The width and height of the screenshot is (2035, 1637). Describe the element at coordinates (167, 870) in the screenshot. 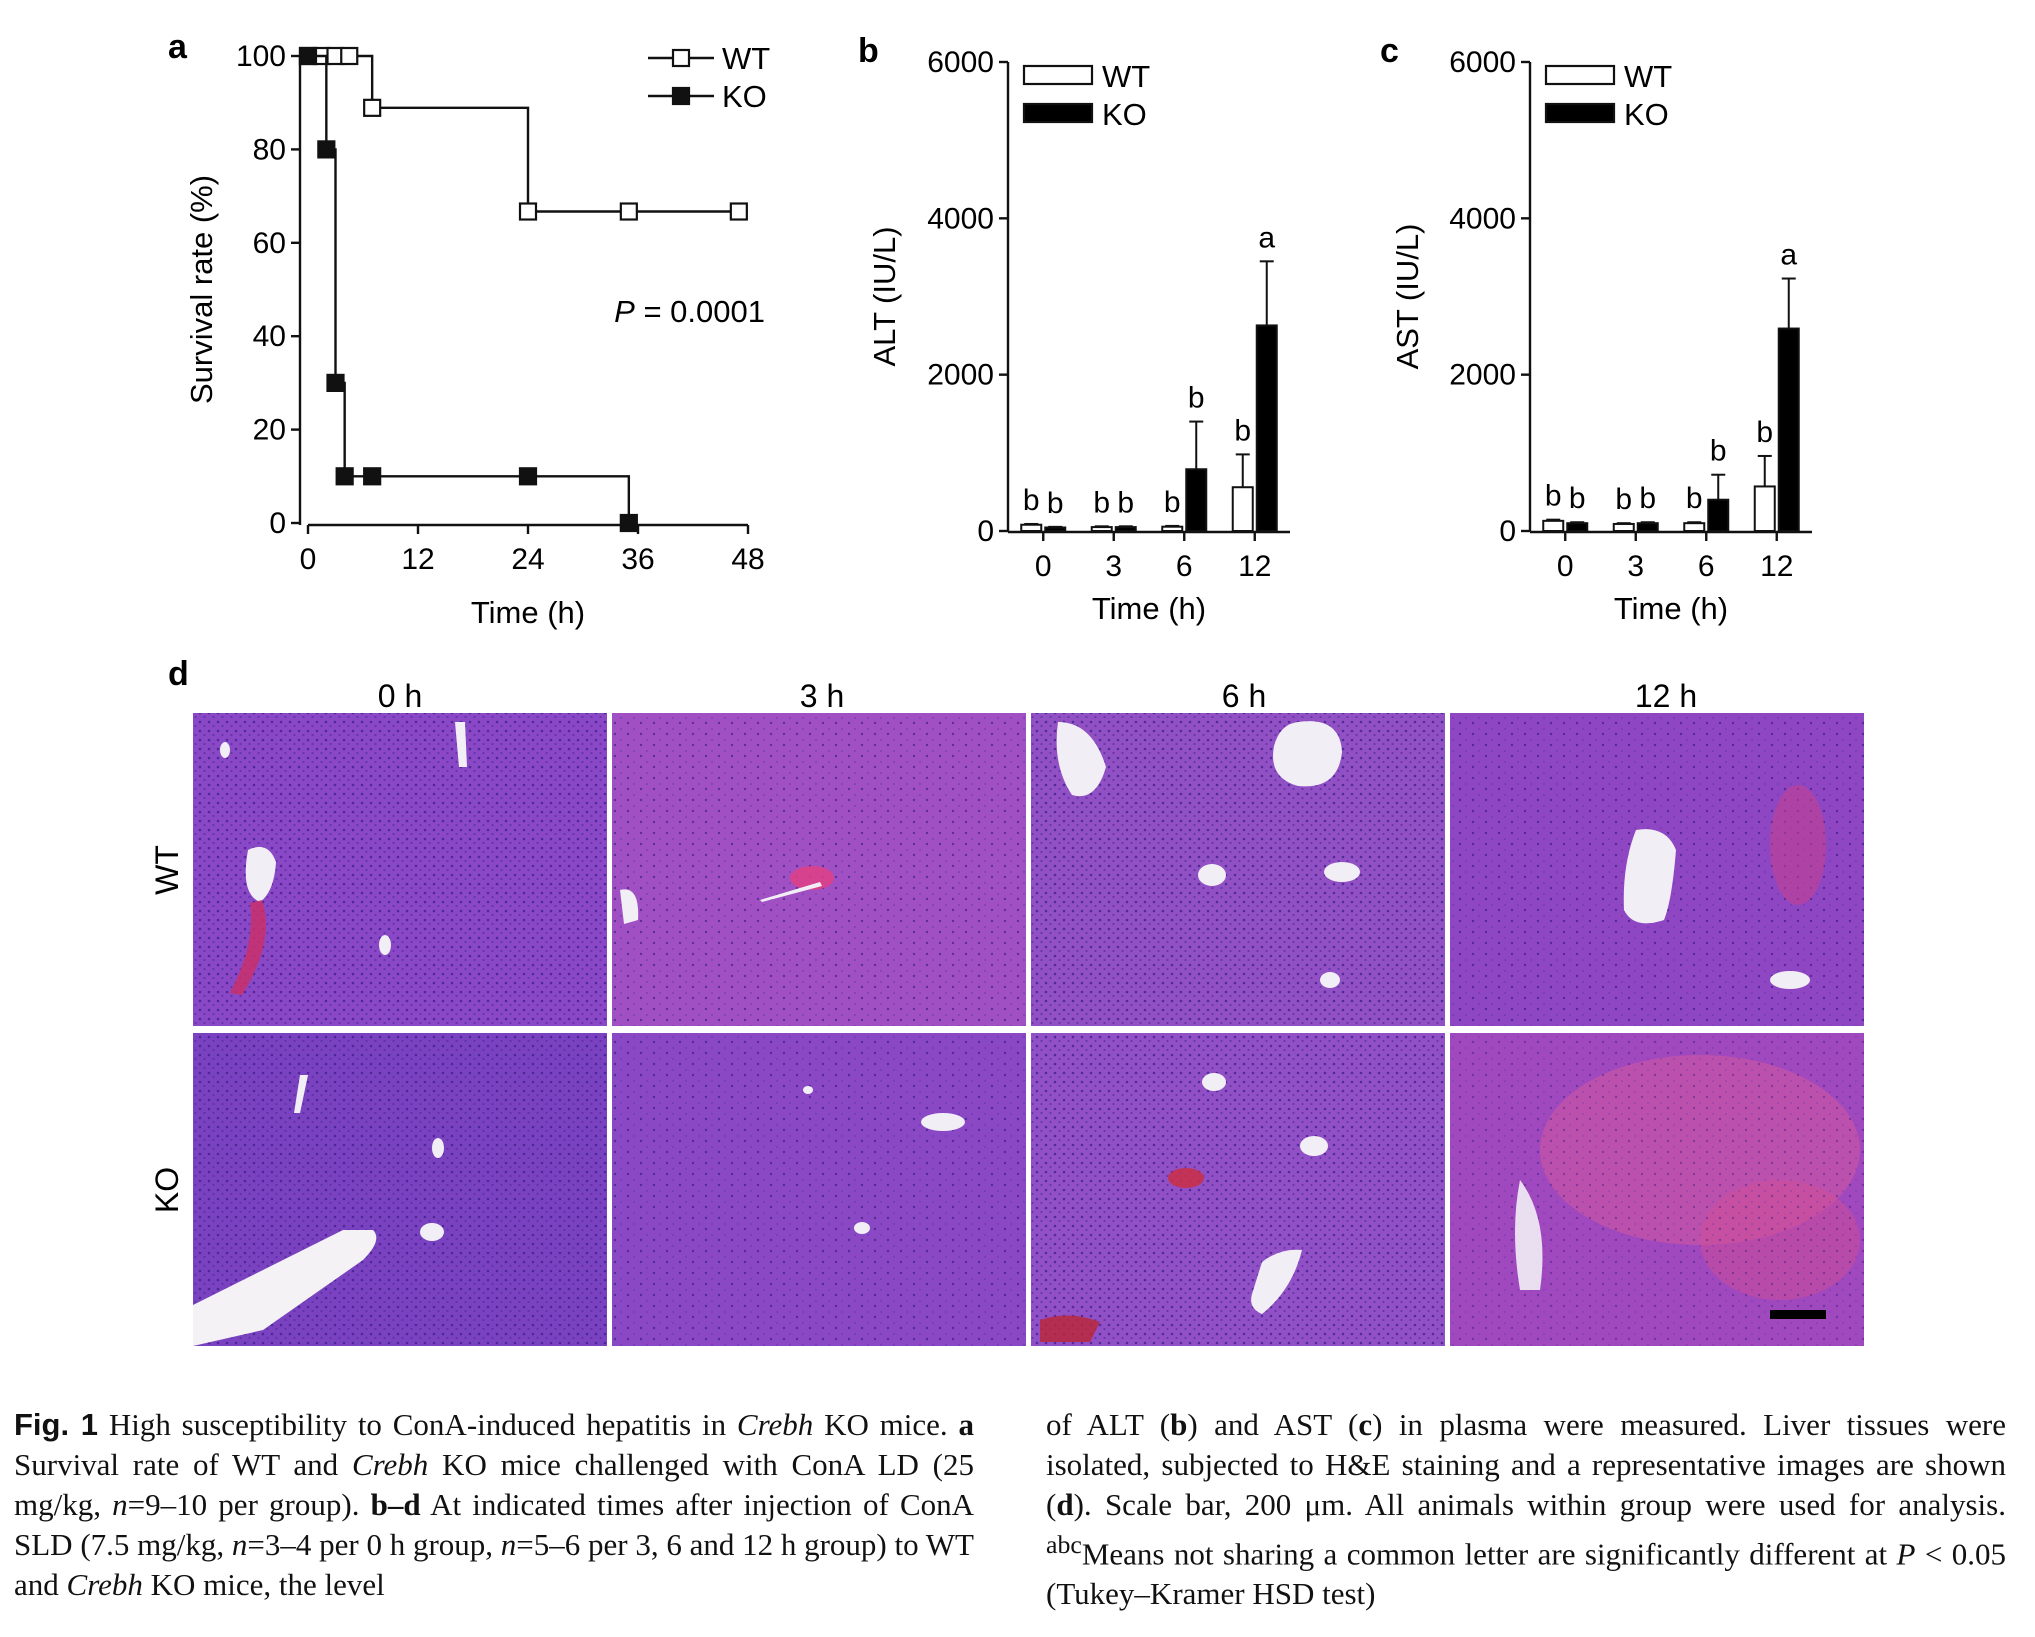

I see `row-label-wt: WT` at that location.